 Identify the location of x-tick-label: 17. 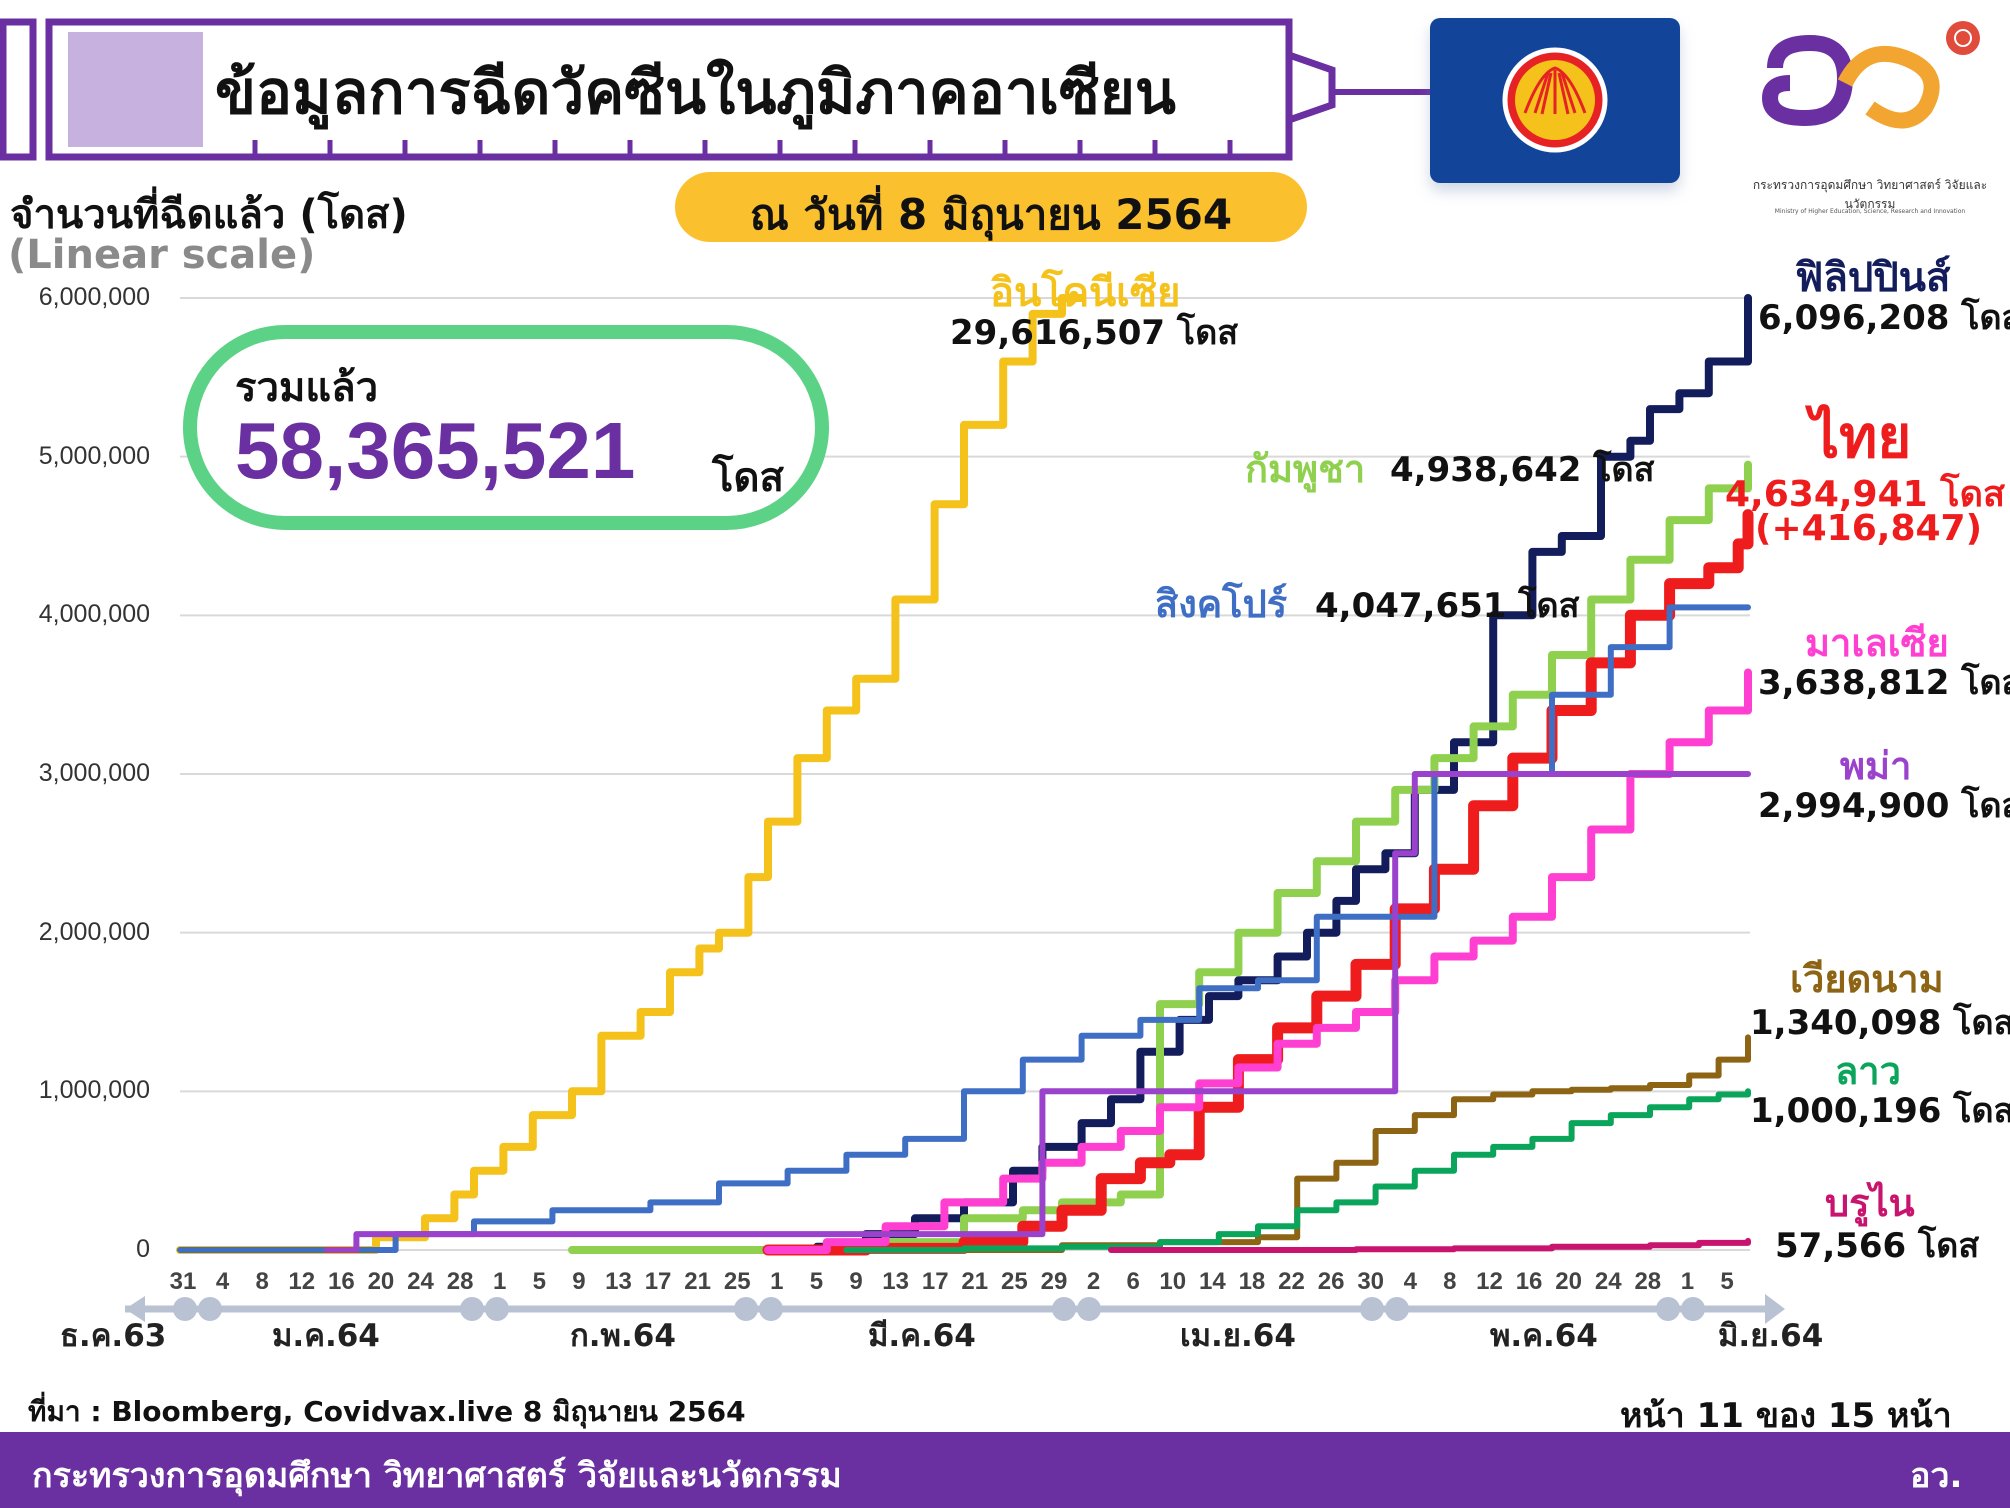
(658, 1281).